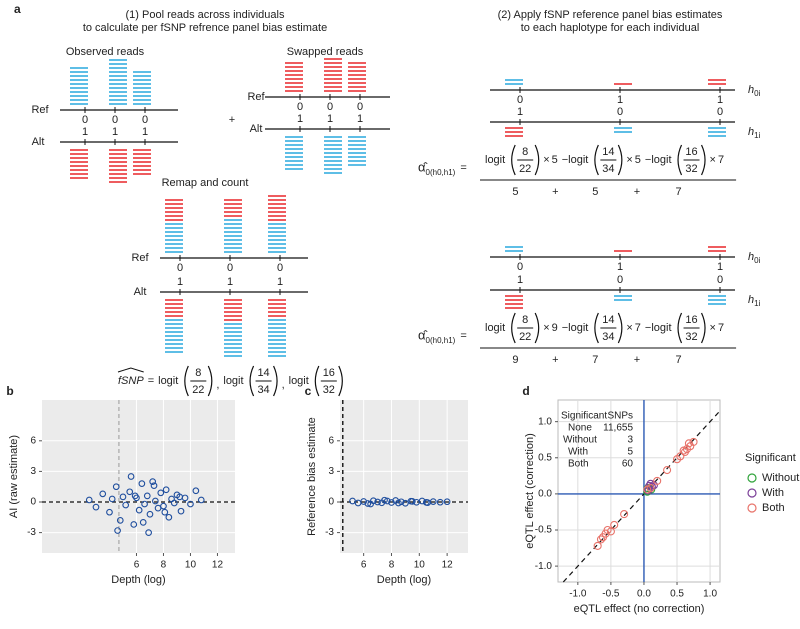 This screenshot has height=629, width=800. I want to click on x-tick-label: -1.0, so click(578, 594).